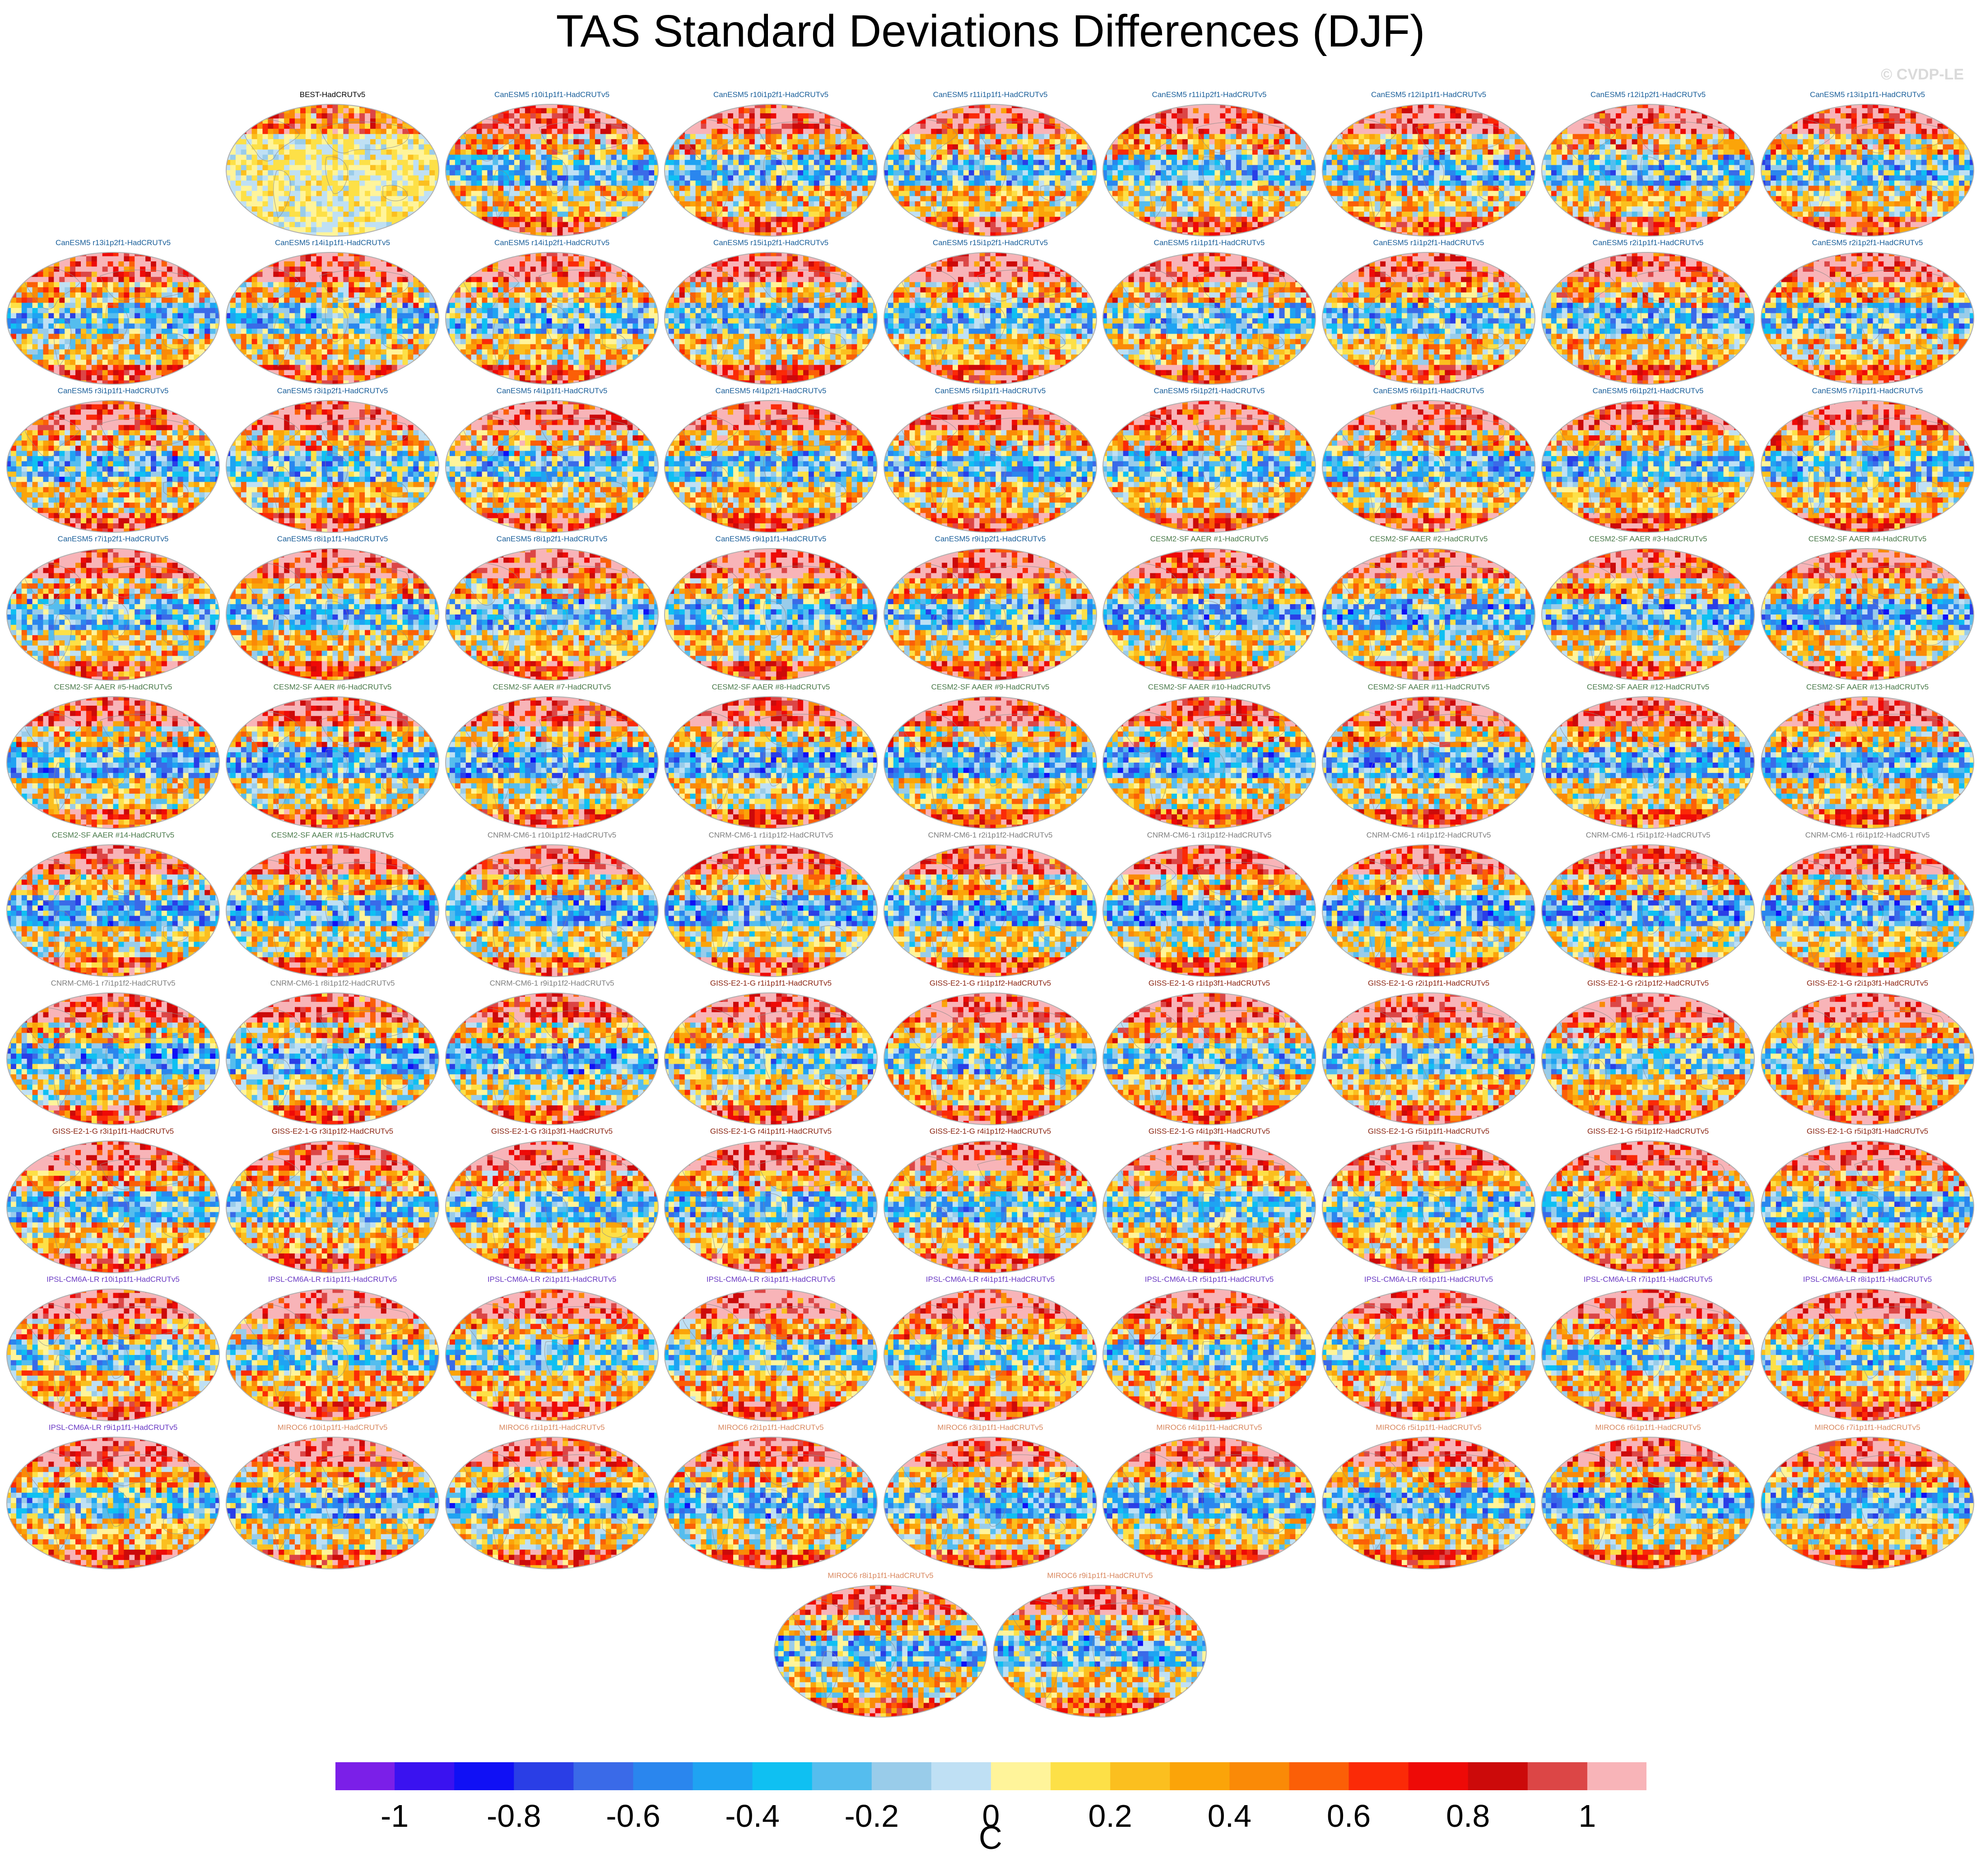 The width and height of the screenshot is (1981, 1876). Describe the element at coordinates (1428, 1427) in the screenshot. I see `map-panel-title: MIROC6 r5i1p1f1-HadCRUTv5` at that location.